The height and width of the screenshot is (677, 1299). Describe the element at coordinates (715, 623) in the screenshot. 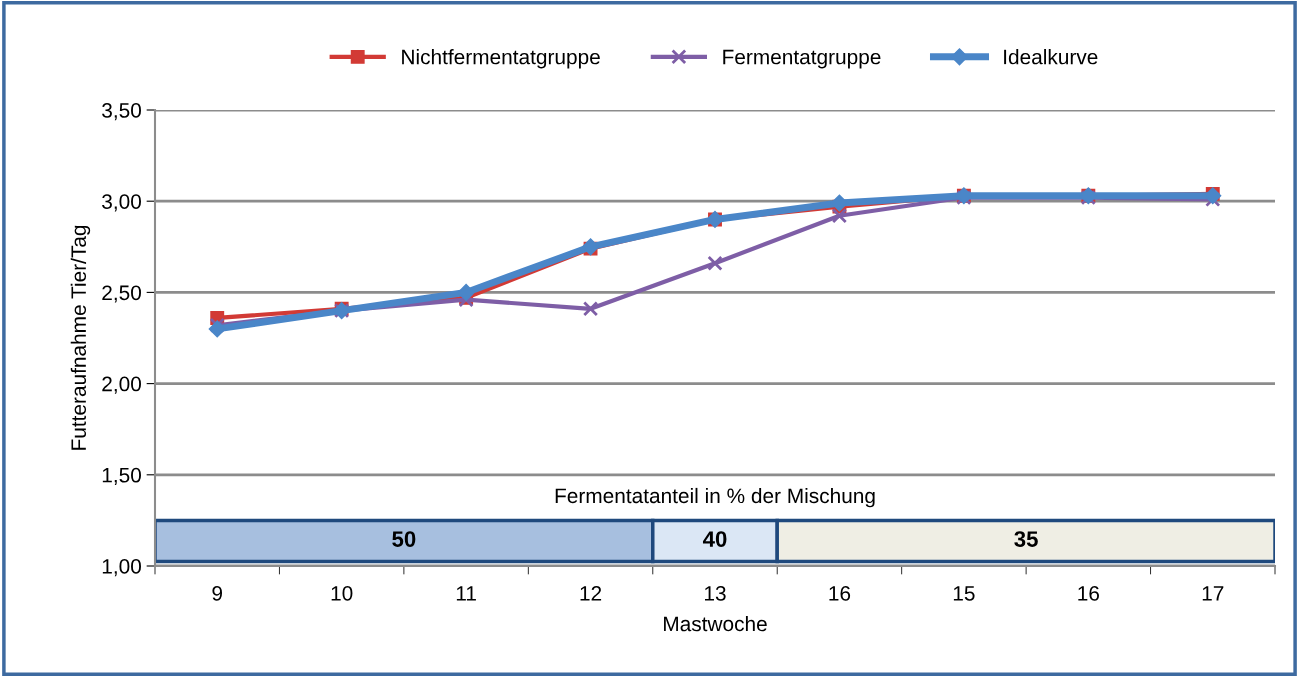

I see `x-axis-title: Mastwoche` at that location.